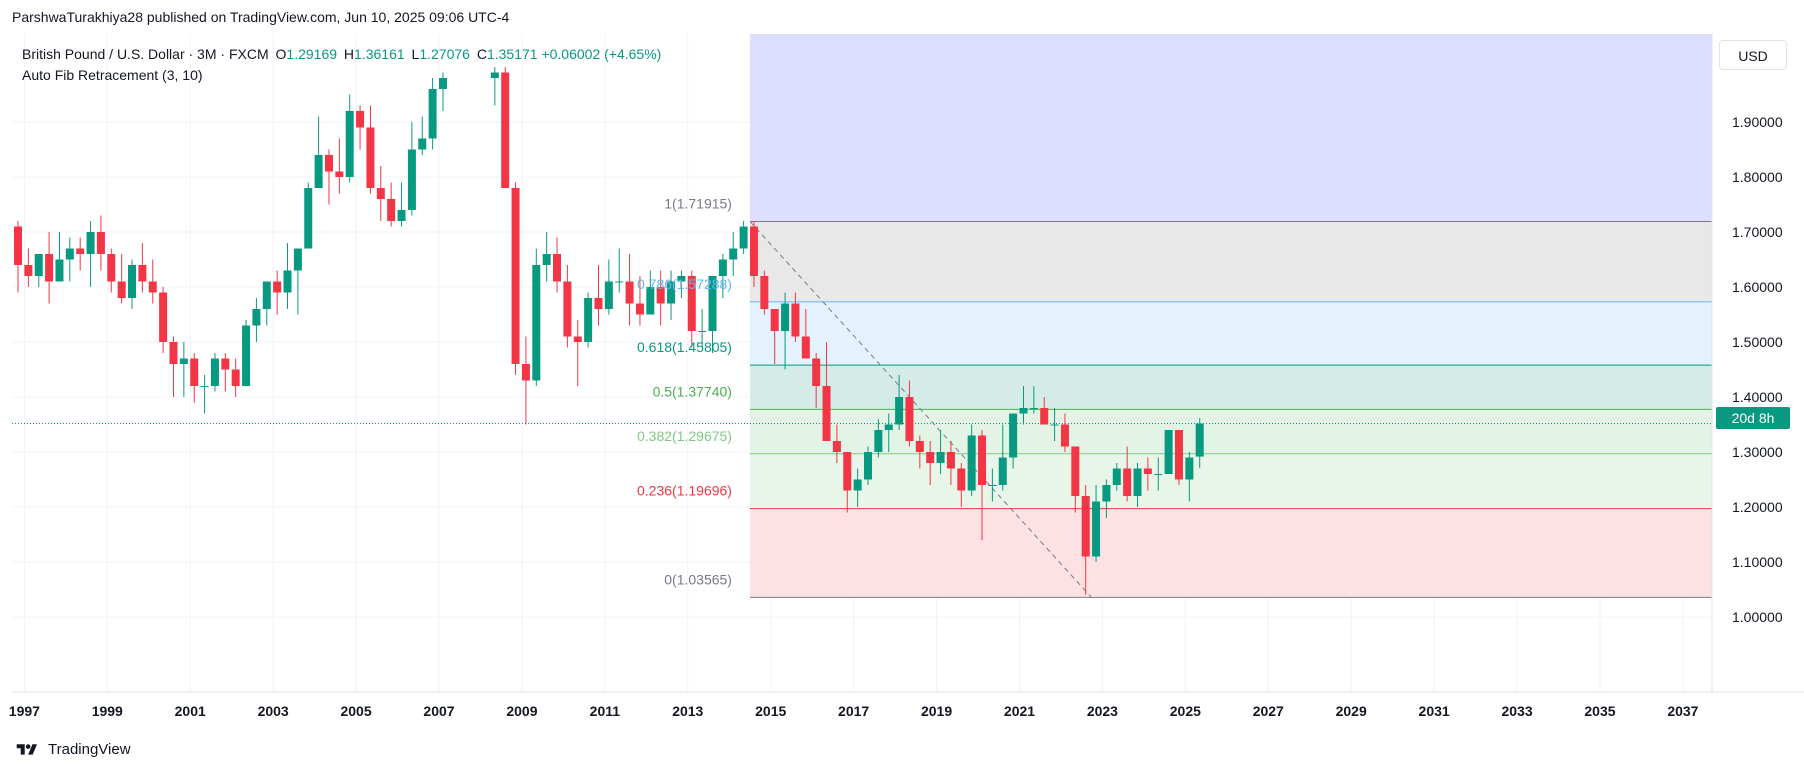 This screenshot has height=772, width=1804. Describe the element at coordinates (281, 54) in the screenshot. I see `open-label: O` at that location.